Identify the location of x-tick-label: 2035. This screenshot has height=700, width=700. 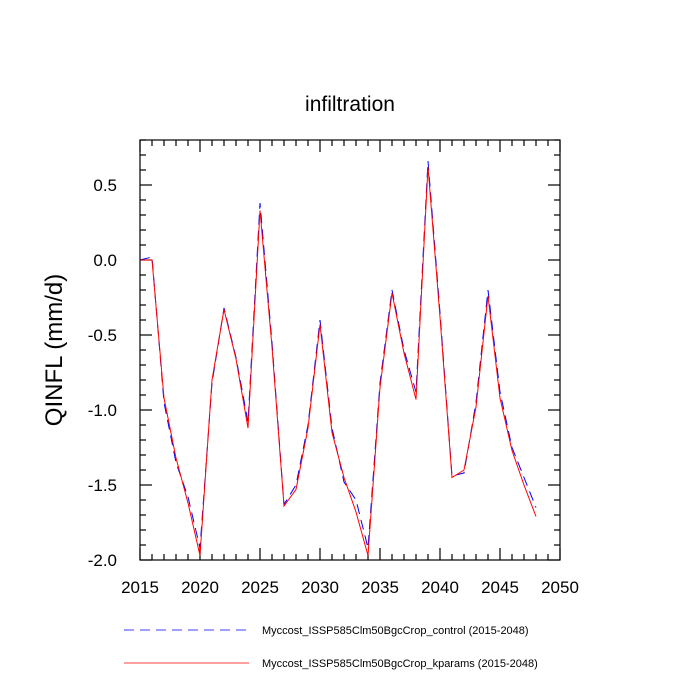
(380, 587).